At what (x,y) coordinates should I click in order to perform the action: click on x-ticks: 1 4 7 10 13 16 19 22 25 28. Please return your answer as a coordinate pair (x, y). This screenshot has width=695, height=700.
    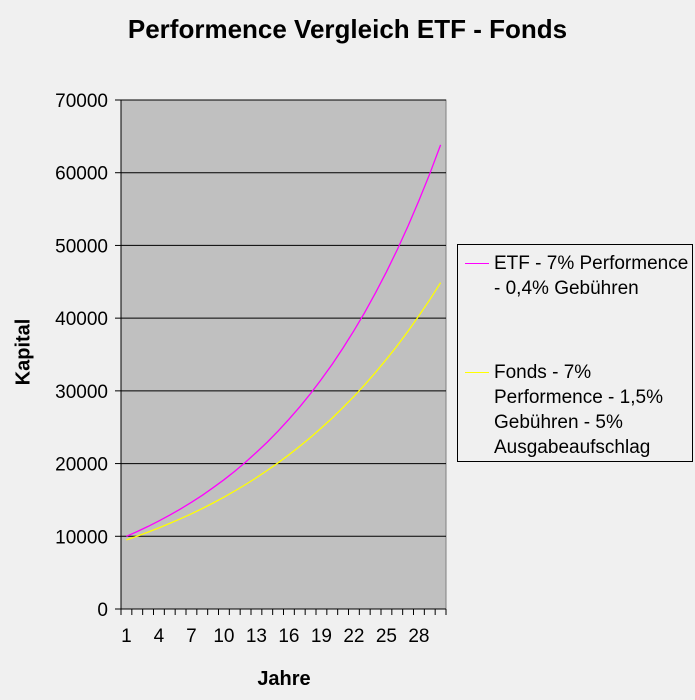
    Looking at the image, I should click on (283, 628).